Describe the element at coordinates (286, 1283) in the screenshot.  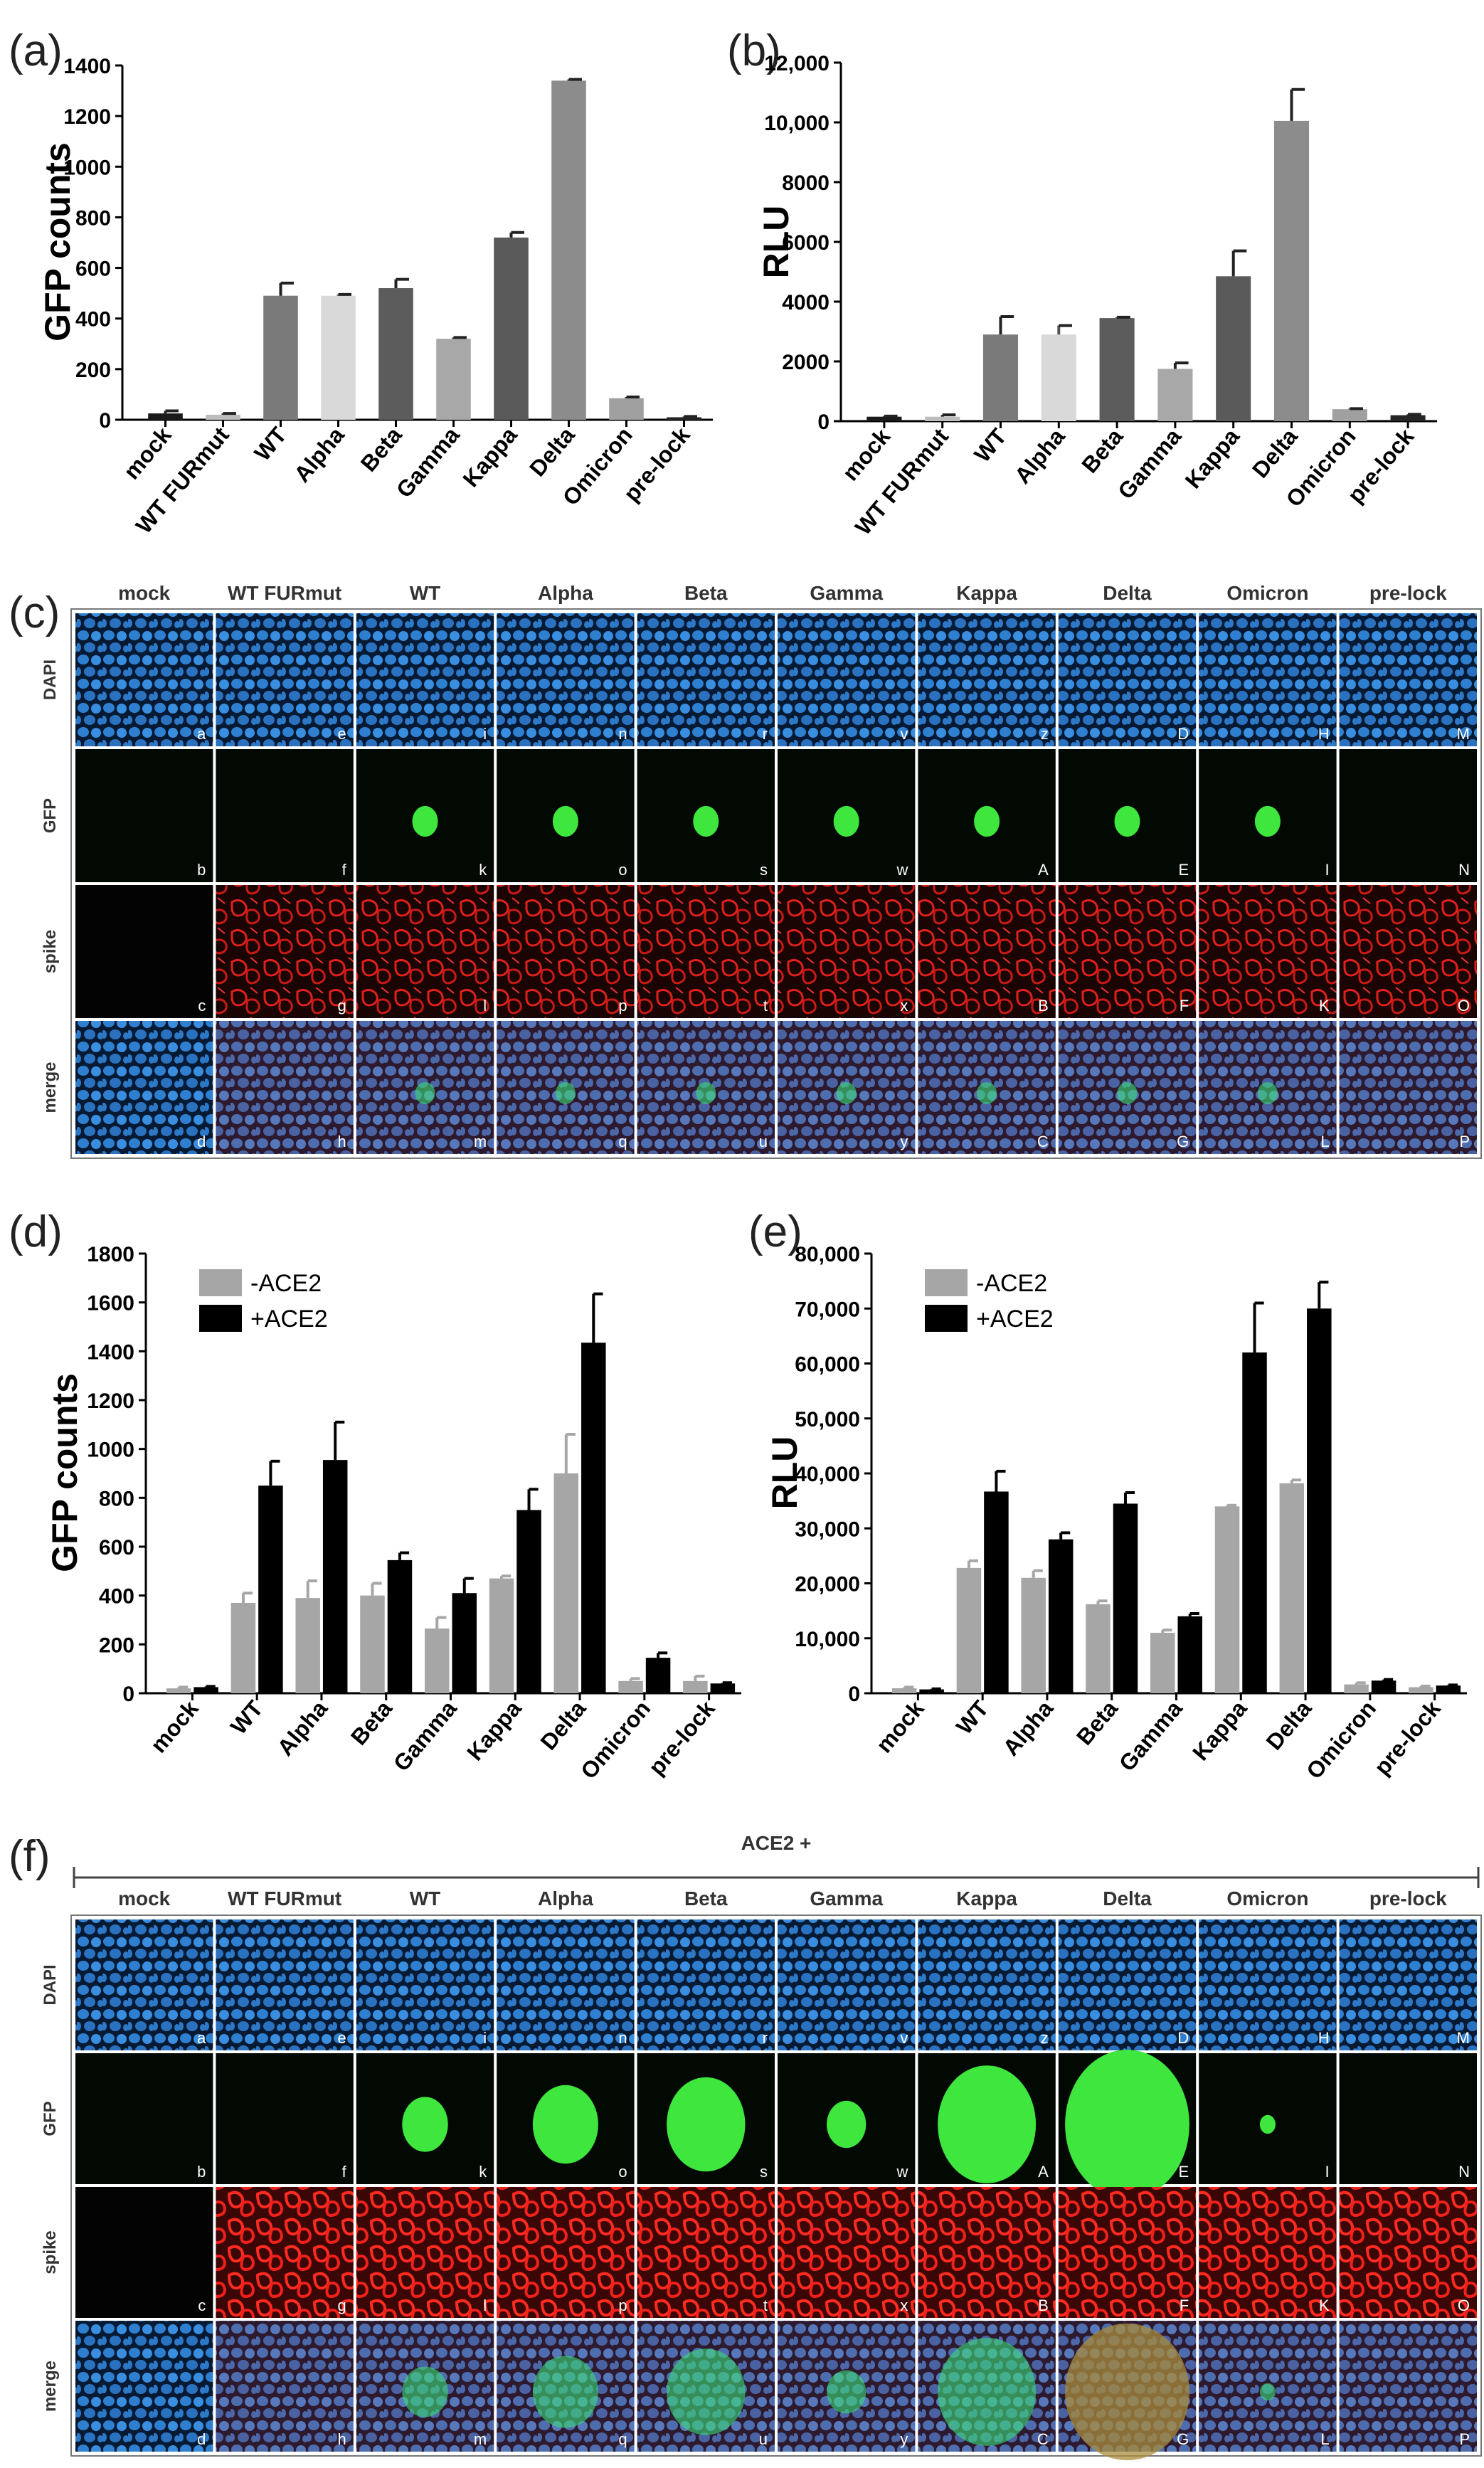
I see `legend-label: -ACE2` at that location.